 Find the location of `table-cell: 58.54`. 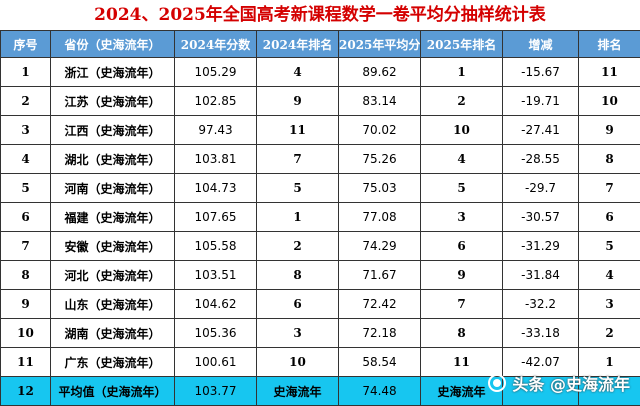

table-cell: 58.54 is located at coordinates (380, 362).